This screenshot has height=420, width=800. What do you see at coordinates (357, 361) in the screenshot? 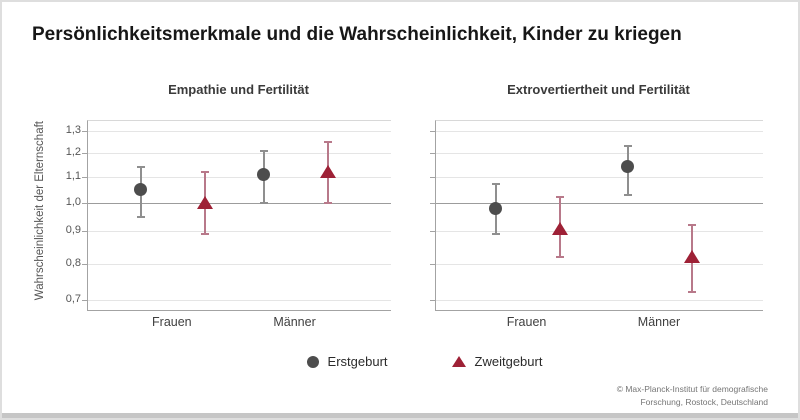
I see `legend-label-erstgeburt: Erstgeburt` at bounding box center [357, 361].